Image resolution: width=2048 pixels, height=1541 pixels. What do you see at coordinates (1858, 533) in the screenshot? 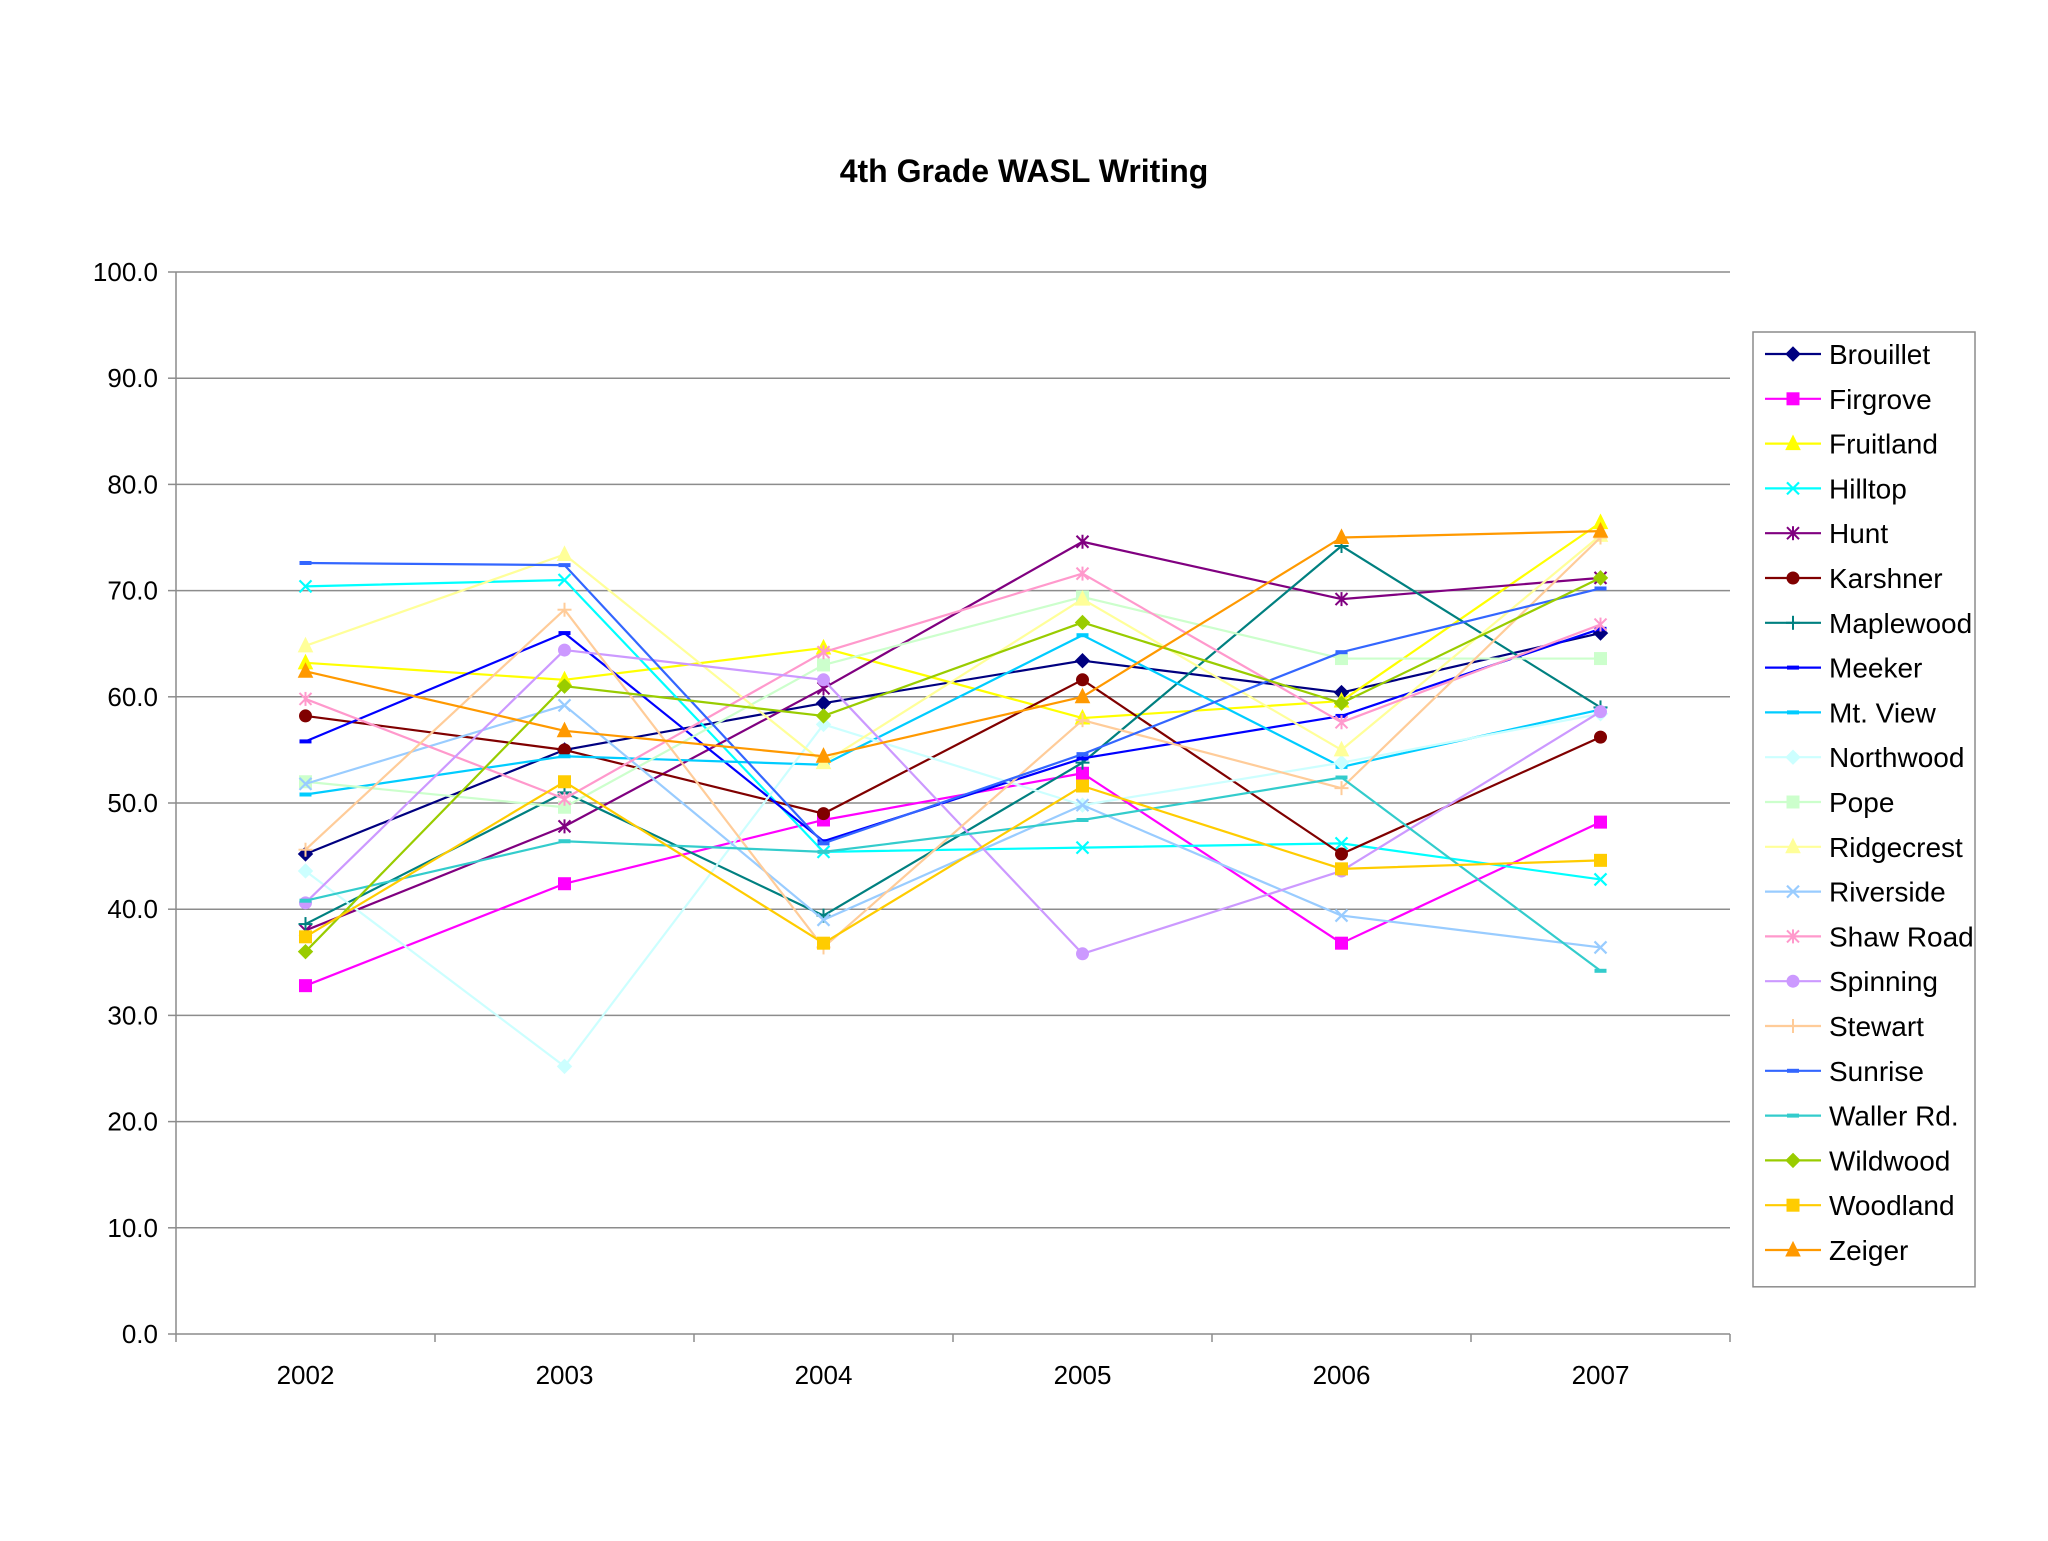
I see `legend-label: Hunt` at bounding box center [1858, 533].